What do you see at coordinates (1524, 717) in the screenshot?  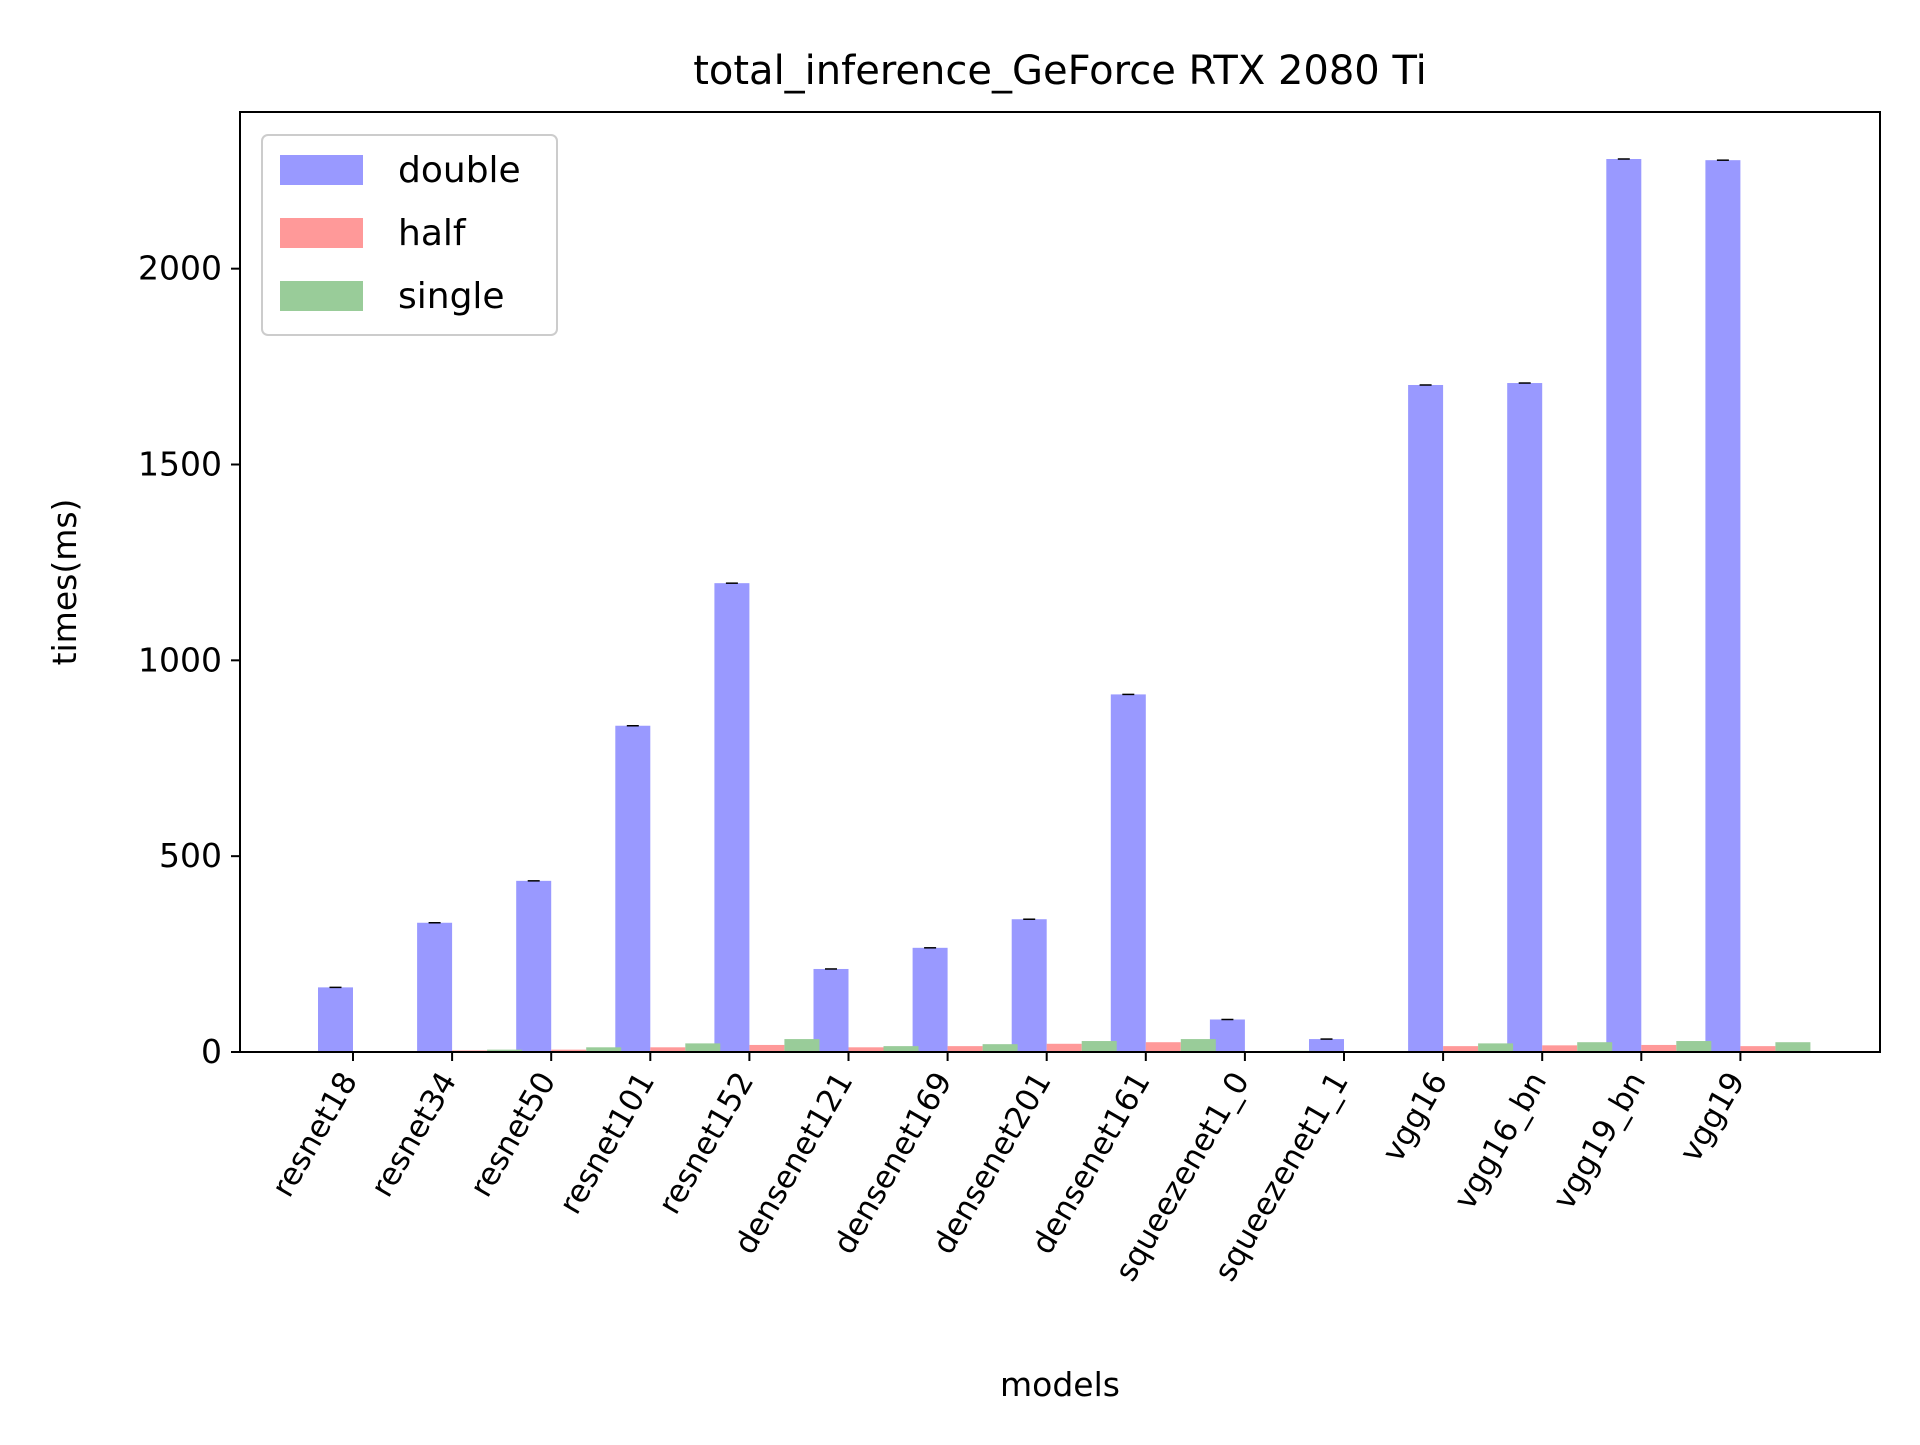 I see `bar-double-vgg16_bn` at bounding box center [1524, 717].